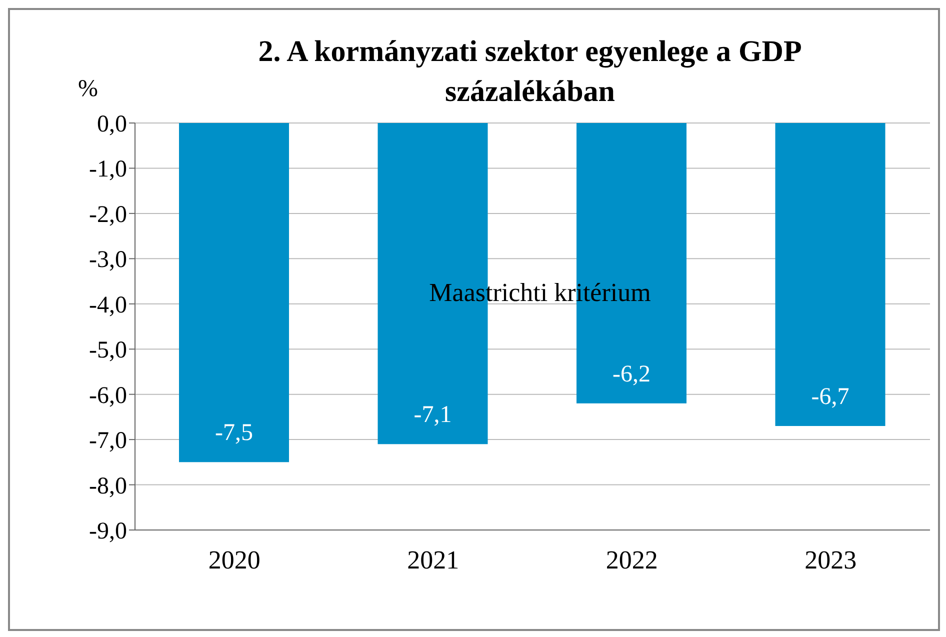 This screenshot has height=637, width=946. I want to click on y-tick-label: -8,0, so click(108, 486).